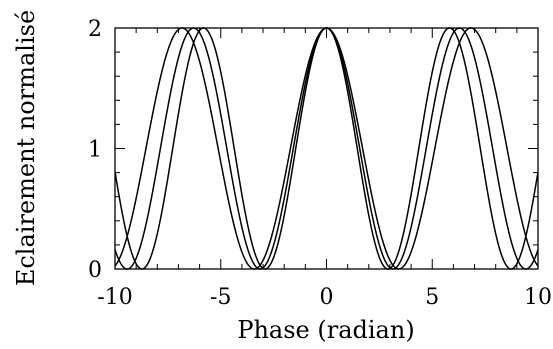 The image size is (553, 349). What do you see at coordinates (327, 297) in the screenshot?
I see `x-tick-label: 0` at bounding box center [327, 297].